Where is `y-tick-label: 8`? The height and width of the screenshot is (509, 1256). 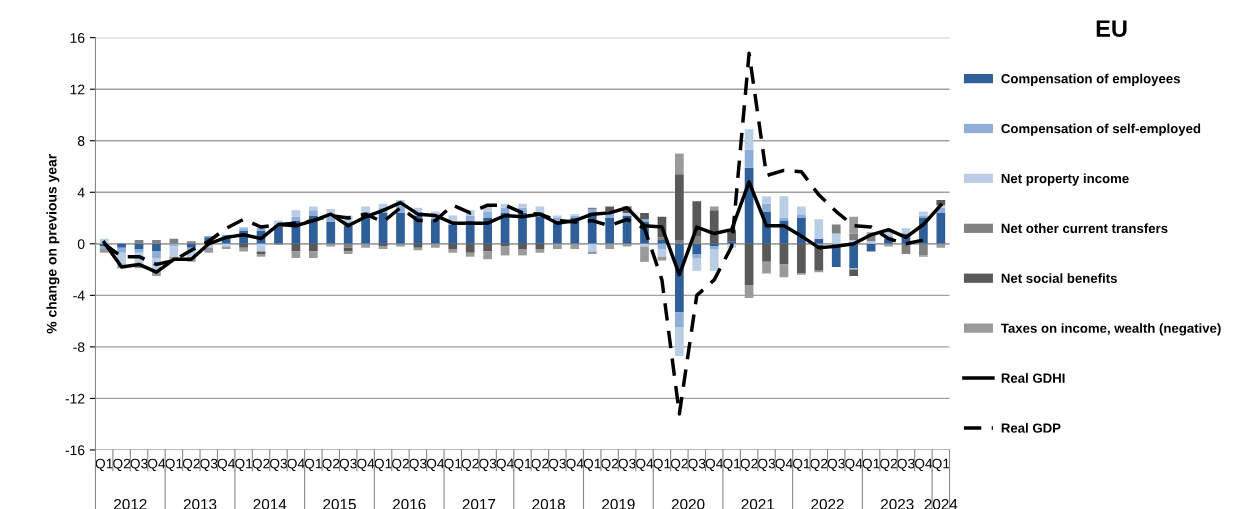
y-tick-label: 8 is located at coordinates (81, 141).